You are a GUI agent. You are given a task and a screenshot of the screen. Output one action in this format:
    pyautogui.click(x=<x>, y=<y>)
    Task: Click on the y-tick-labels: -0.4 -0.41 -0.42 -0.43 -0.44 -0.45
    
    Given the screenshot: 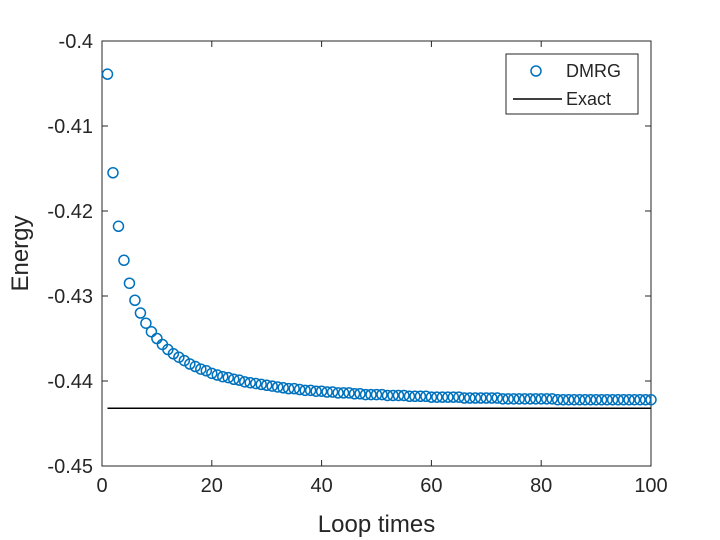 What is the action you would take?
    pyautogui.click(x=70, y=254)
    